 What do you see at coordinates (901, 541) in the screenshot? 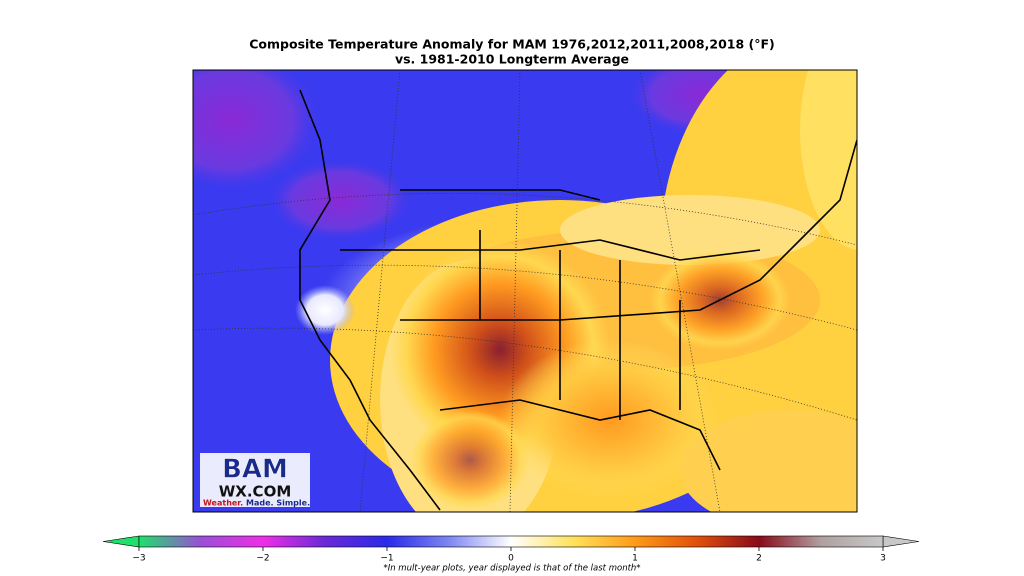
I see `colorbar-arrow-right` at bounding box center [901, 541].